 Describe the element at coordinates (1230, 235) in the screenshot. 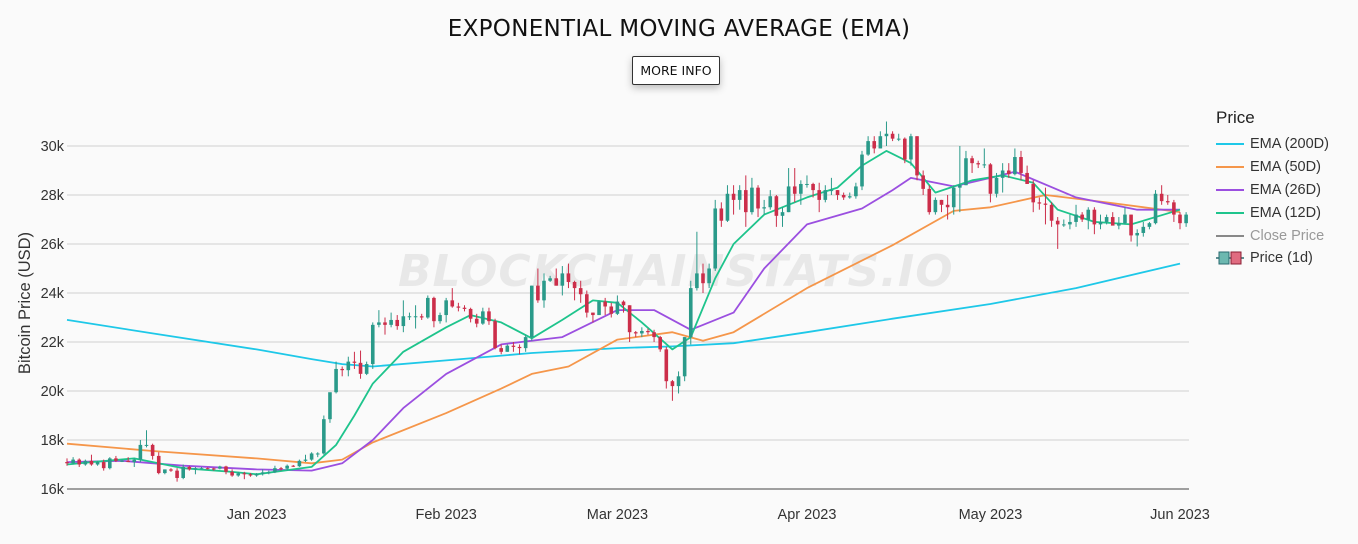

I see `legend-swatch-close-price` at that location.